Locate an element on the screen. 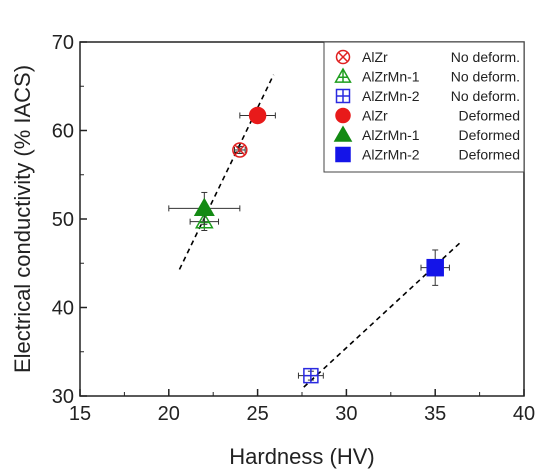 This screenshot has width=550, height=473. y-tick-label: 60 is located at coordinates (63, 132).